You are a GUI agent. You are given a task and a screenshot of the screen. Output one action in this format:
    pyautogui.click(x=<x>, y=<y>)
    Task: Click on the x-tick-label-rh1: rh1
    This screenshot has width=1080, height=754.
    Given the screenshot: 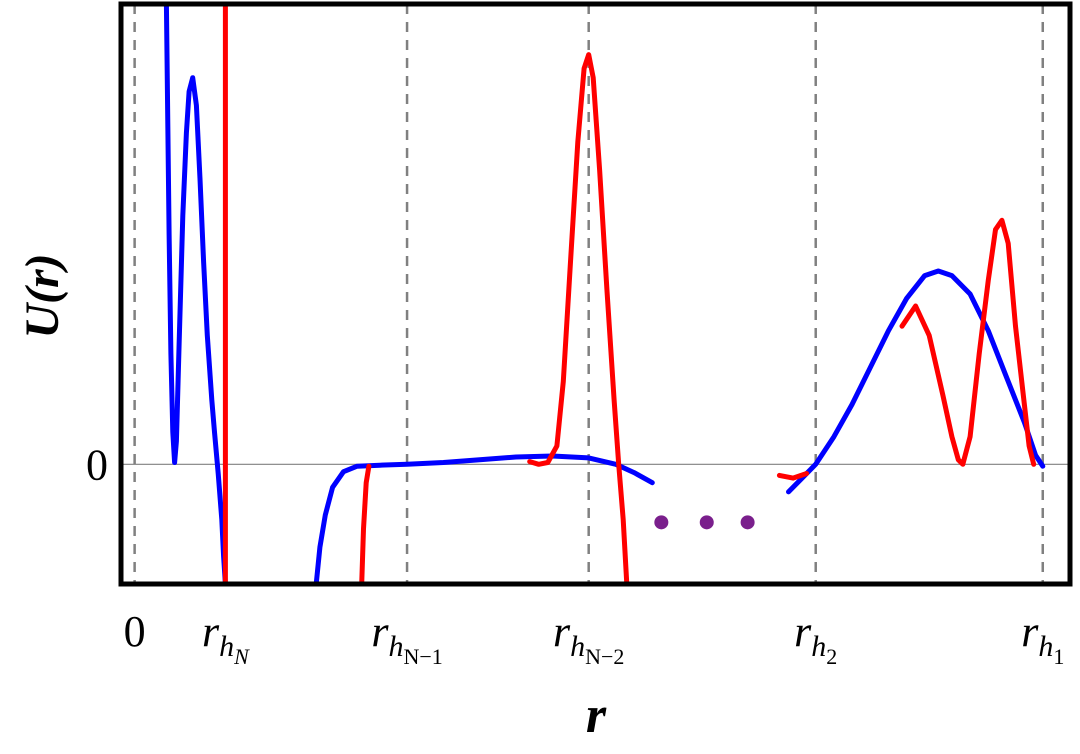 What is the action you would take?
    pyautogui.click(x=1042, y=638)
    